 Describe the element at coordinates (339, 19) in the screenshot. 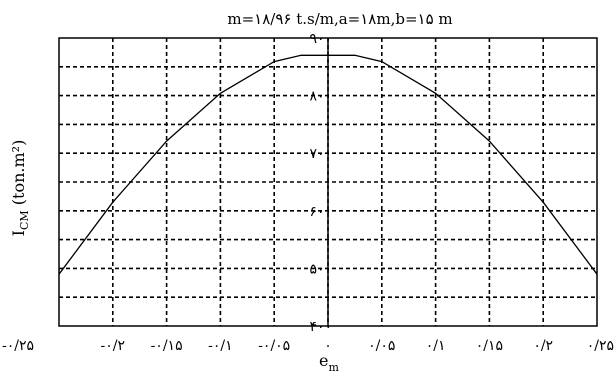

I see `chart-title: m=۱۸/۹۶ t.s/m,a=۱۸m,b=۱۵ m` at that location.